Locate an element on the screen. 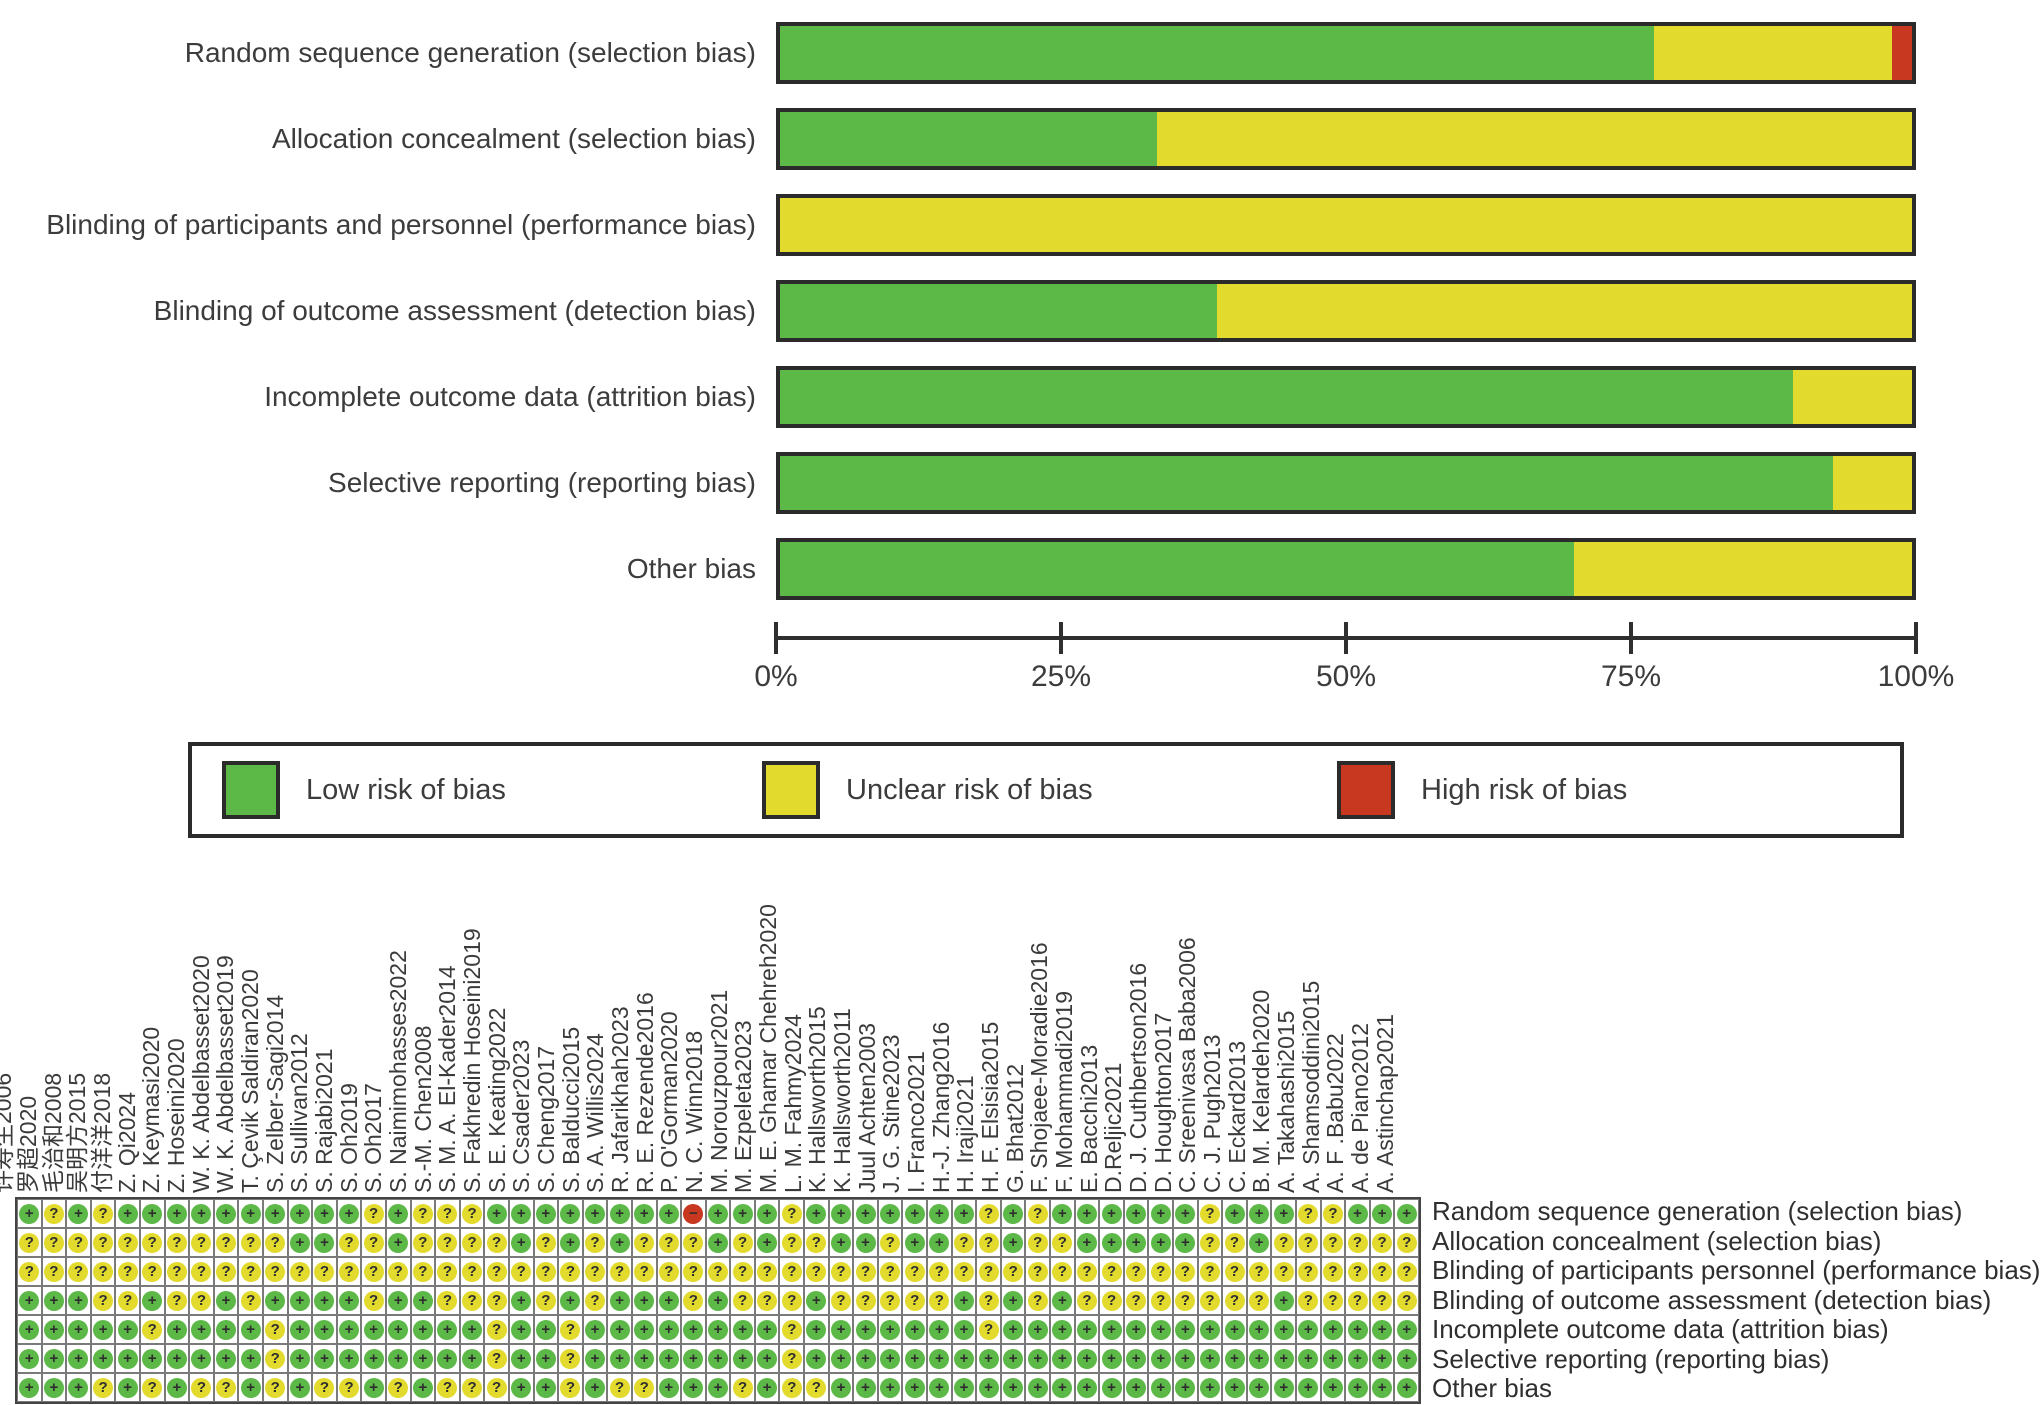  study-name: A. Astinchap2021 is located at coordinates (1384, 1103).